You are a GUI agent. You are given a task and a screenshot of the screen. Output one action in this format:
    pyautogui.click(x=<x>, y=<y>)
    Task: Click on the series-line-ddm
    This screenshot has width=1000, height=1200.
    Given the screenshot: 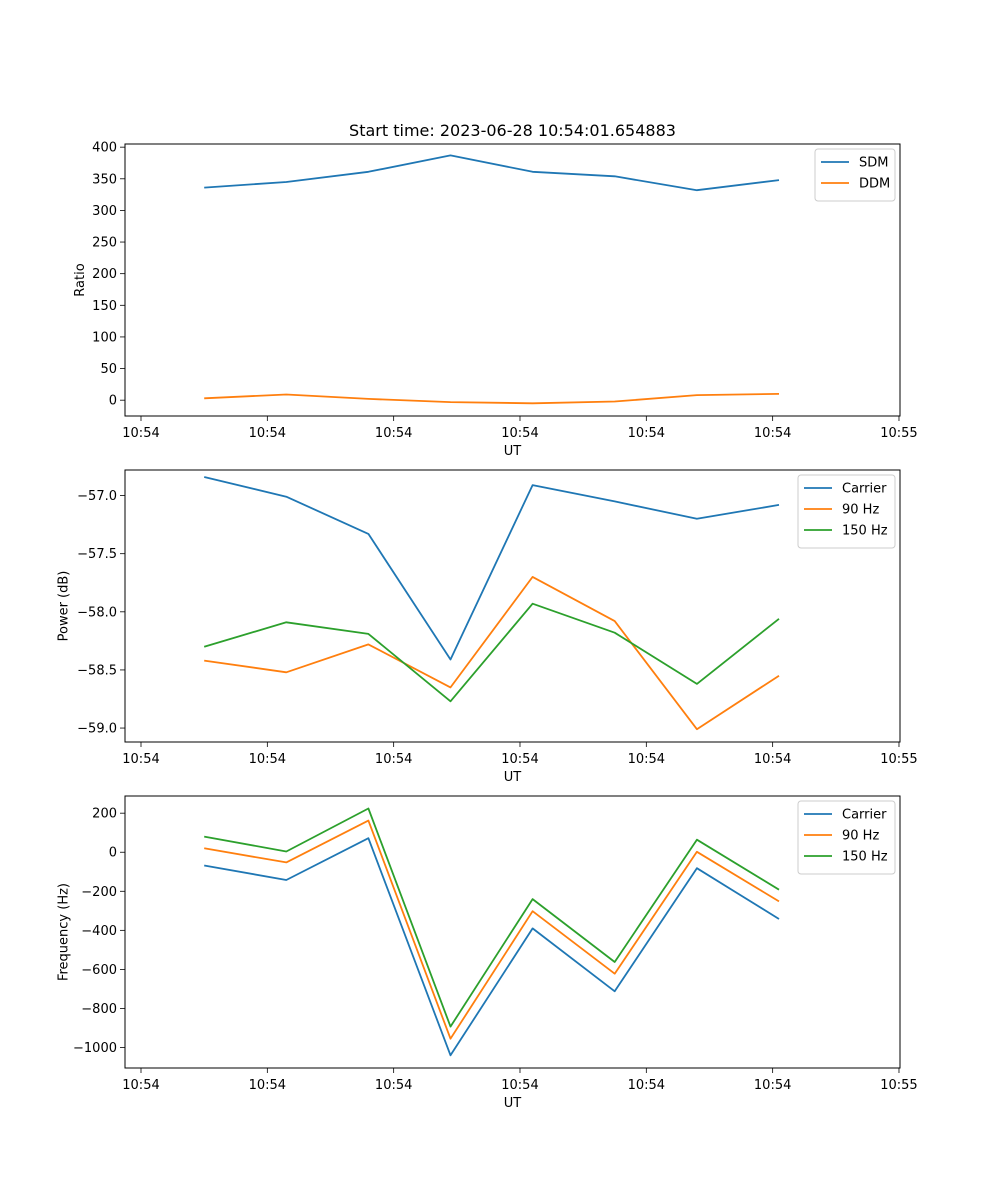 What is the action you would take?
    pyautogui.click(x=492, y=399)
    